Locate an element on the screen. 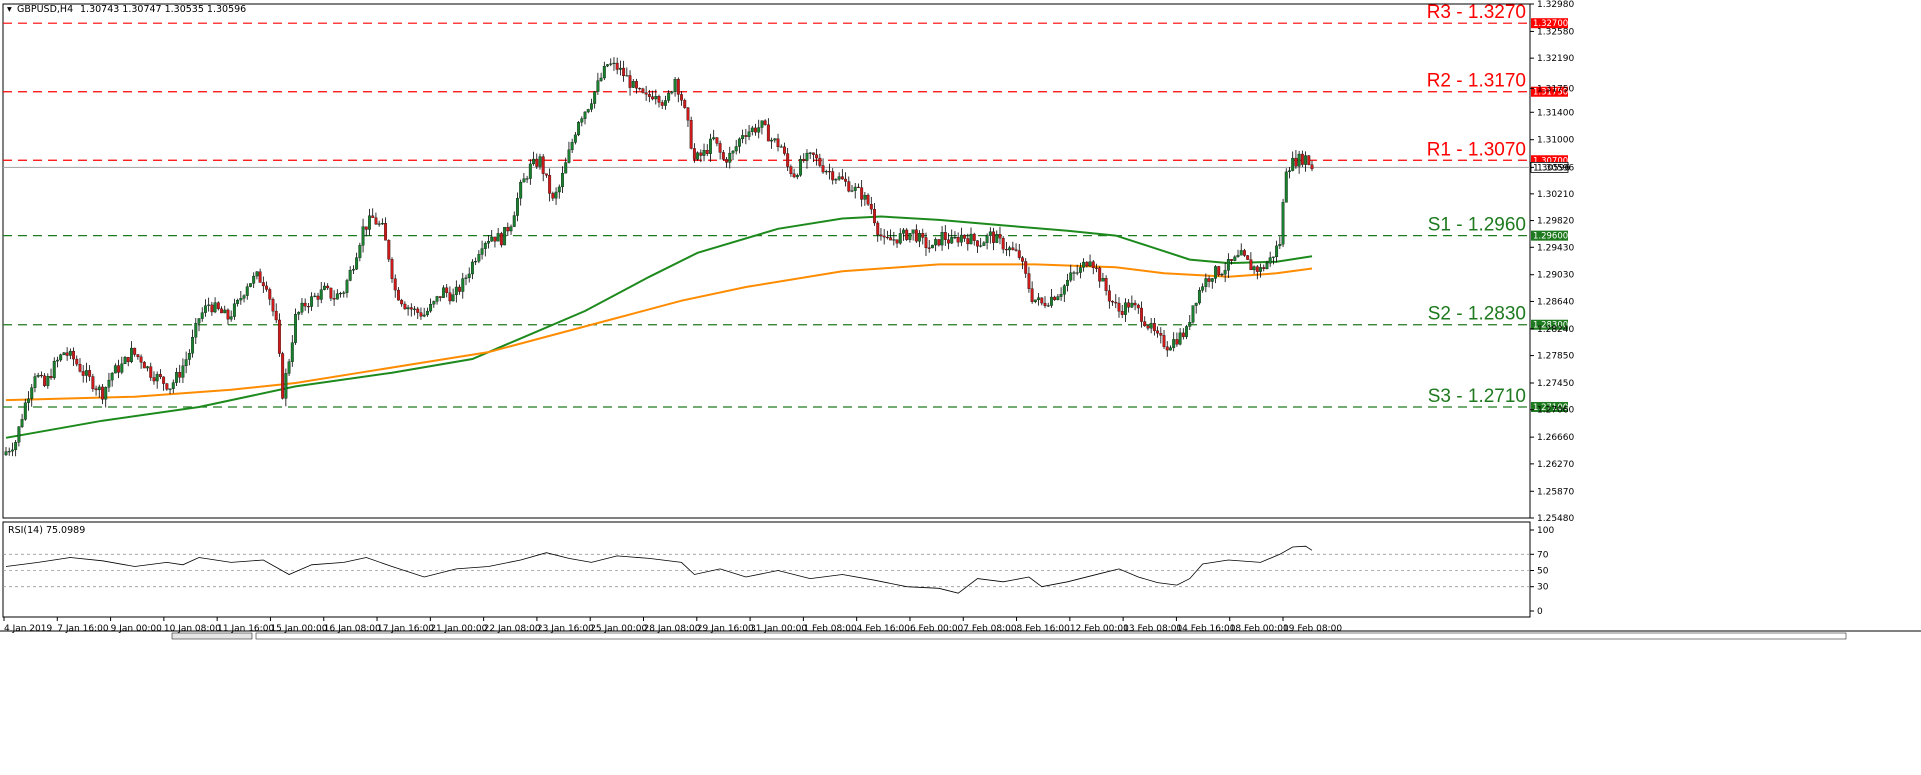  price-tick-label: 1.31750 is located at coordinates (1555, 89).